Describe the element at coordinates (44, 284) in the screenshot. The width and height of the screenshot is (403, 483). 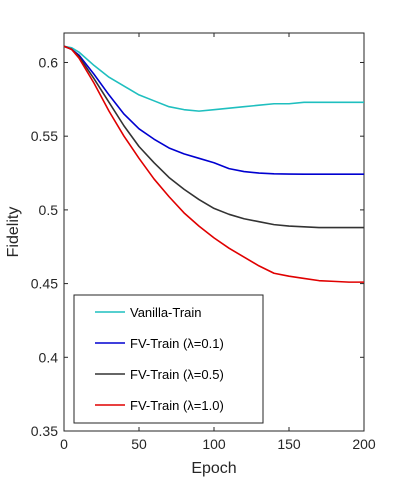
I see `y-tick-label: 0.45` at that location.